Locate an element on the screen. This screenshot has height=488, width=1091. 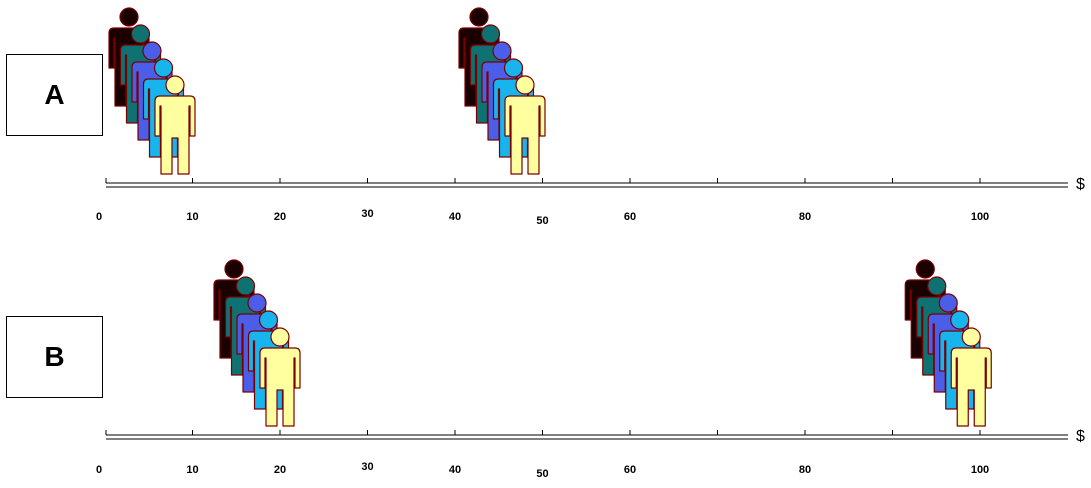
panel-a-tick-label: 20 is located at coordinates (280, 217).